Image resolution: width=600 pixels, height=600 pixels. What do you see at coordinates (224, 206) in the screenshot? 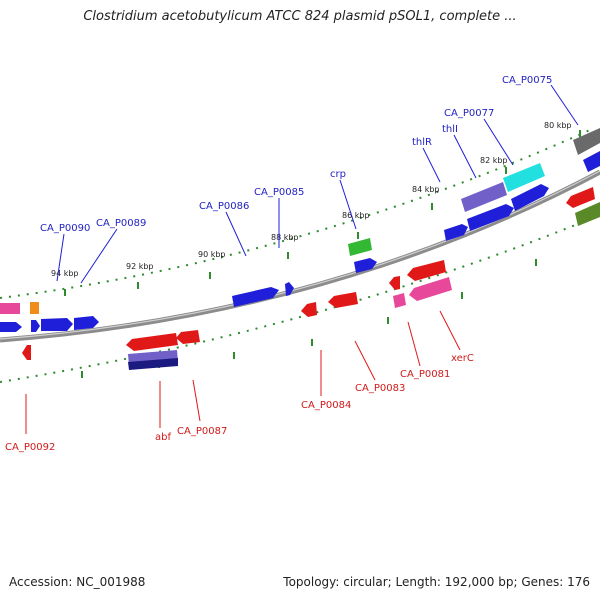
I see `gene-label-ca-p0086: CA_P0086` at bounding box center [224, 206].